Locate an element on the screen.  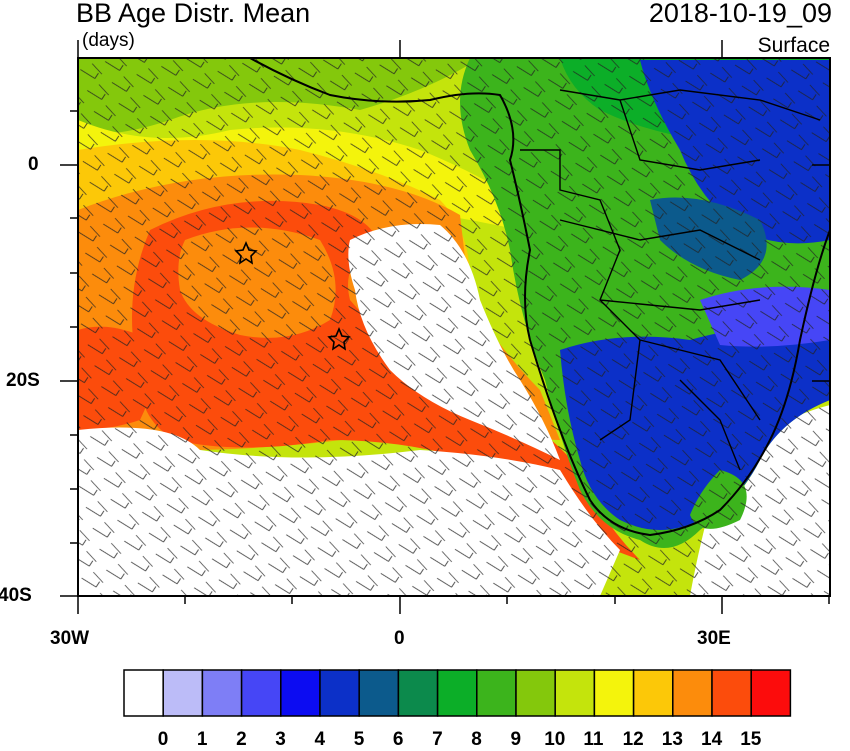
colorbar-label: 10 is located at coordinates (555, 739).